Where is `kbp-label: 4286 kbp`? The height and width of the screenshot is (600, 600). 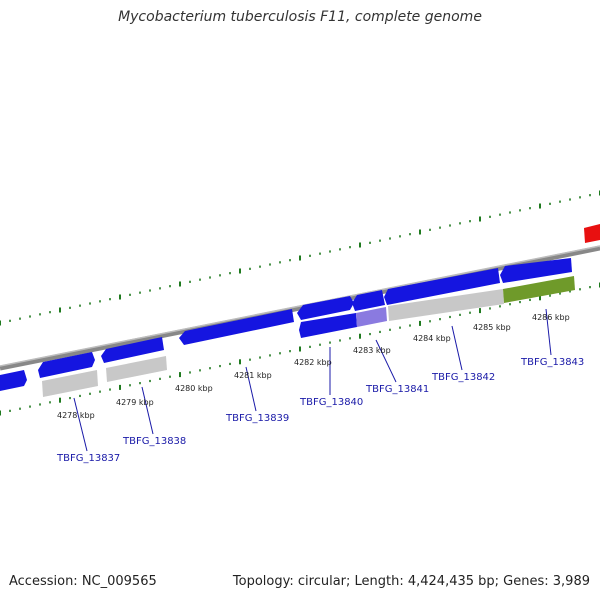
kbp-label: 4286 kbp is located at coordinates (551, 317).